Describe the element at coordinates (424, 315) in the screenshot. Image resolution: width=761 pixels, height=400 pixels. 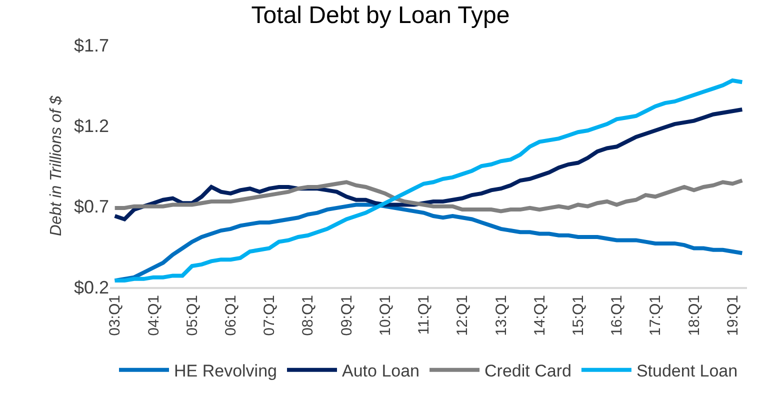
I see `x-tick-label: 11:Q1` at that location.